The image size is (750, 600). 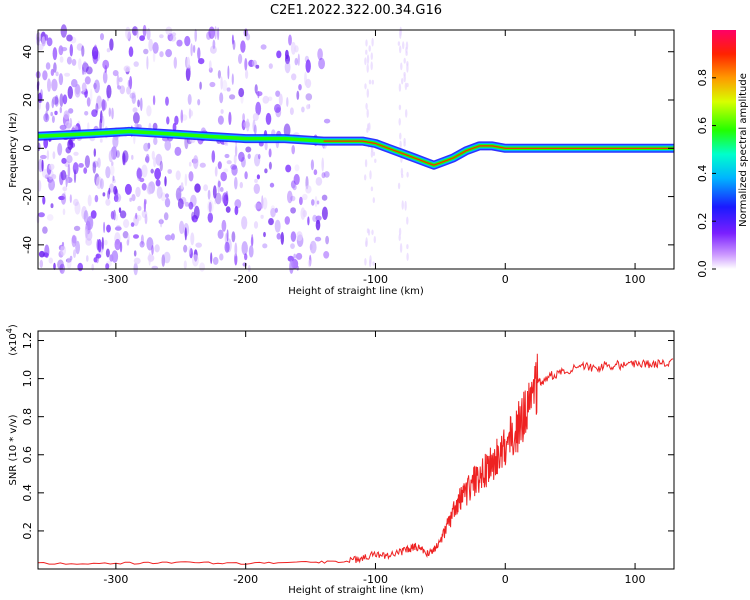 I want to click on snr-y-tick-label: 0.2, so click(x=27, y=531).